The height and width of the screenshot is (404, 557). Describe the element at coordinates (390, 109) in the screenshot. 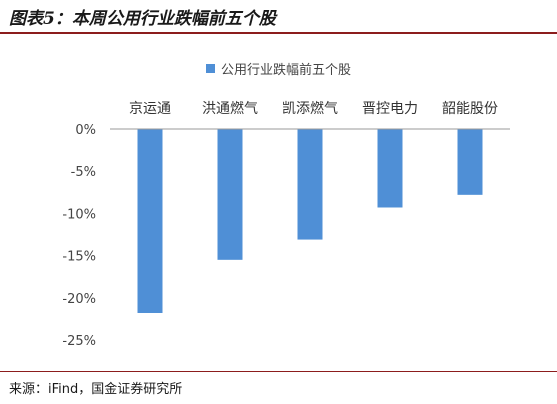

I see `category-label: 晋控电力` at that location.